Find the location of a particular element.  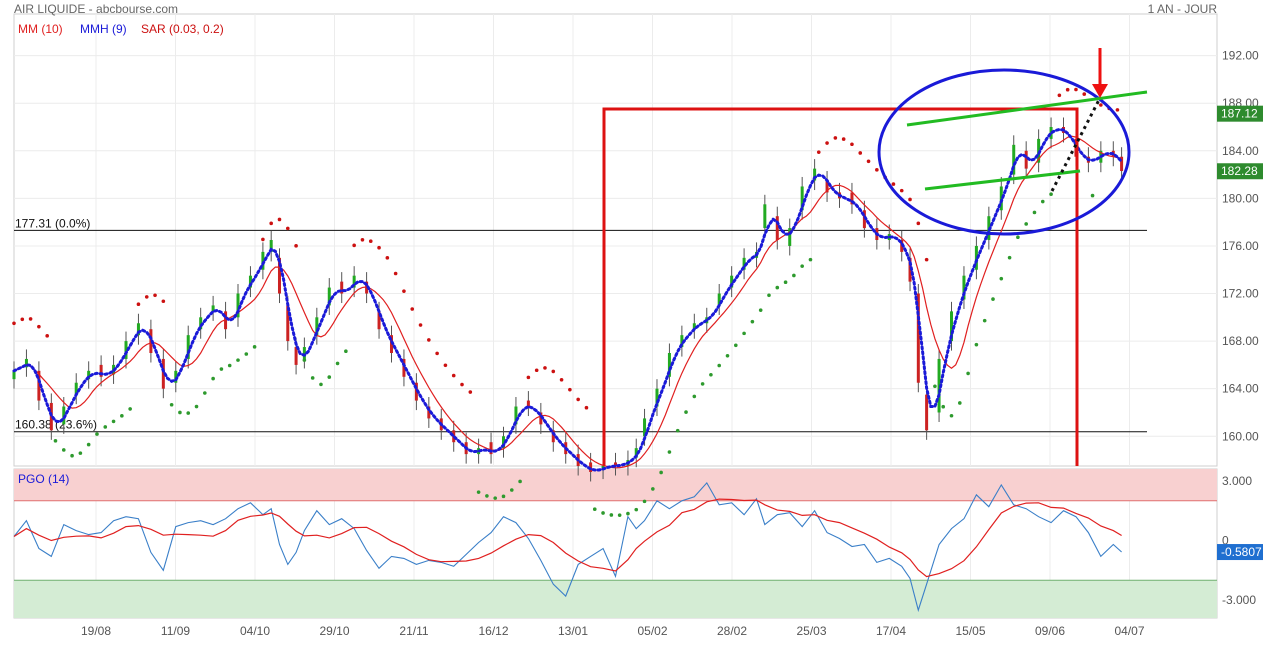

price-tag is located at coordinates (1240, 171).